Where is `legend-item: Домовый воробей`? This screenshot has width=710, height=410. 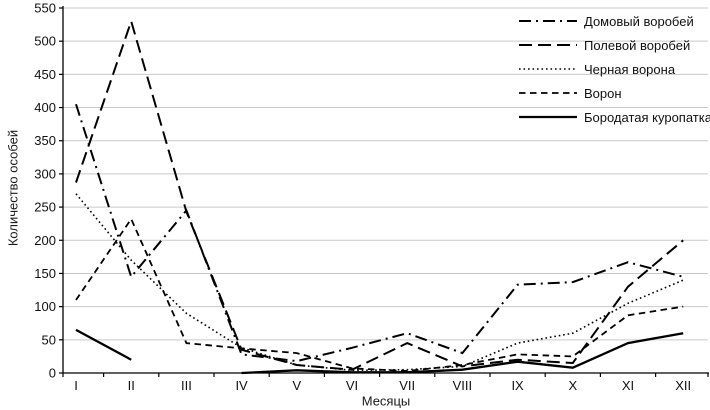 legend-item: Домовый воробей is located at coordinates (614, 21).